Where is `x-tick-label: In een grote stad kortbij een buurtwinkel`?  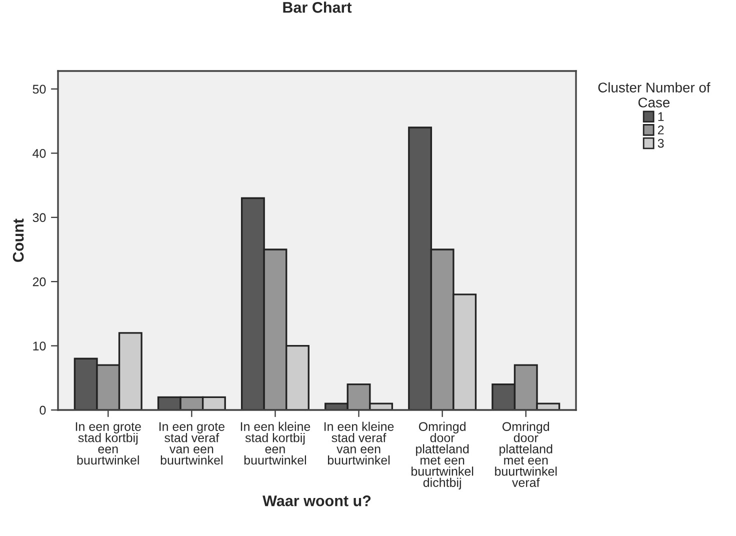 x-tick-label: In een grote stad kortbij een buurtwinkel is located at coordinates (108, 443).